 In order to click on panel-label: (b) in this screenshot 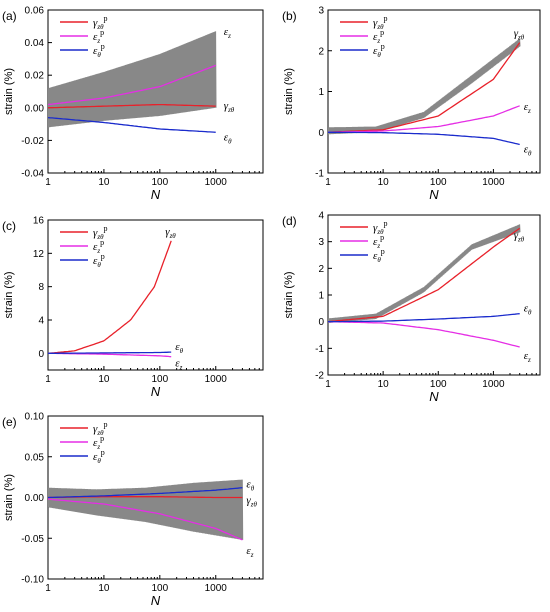, I will do `click(289, 16)`.